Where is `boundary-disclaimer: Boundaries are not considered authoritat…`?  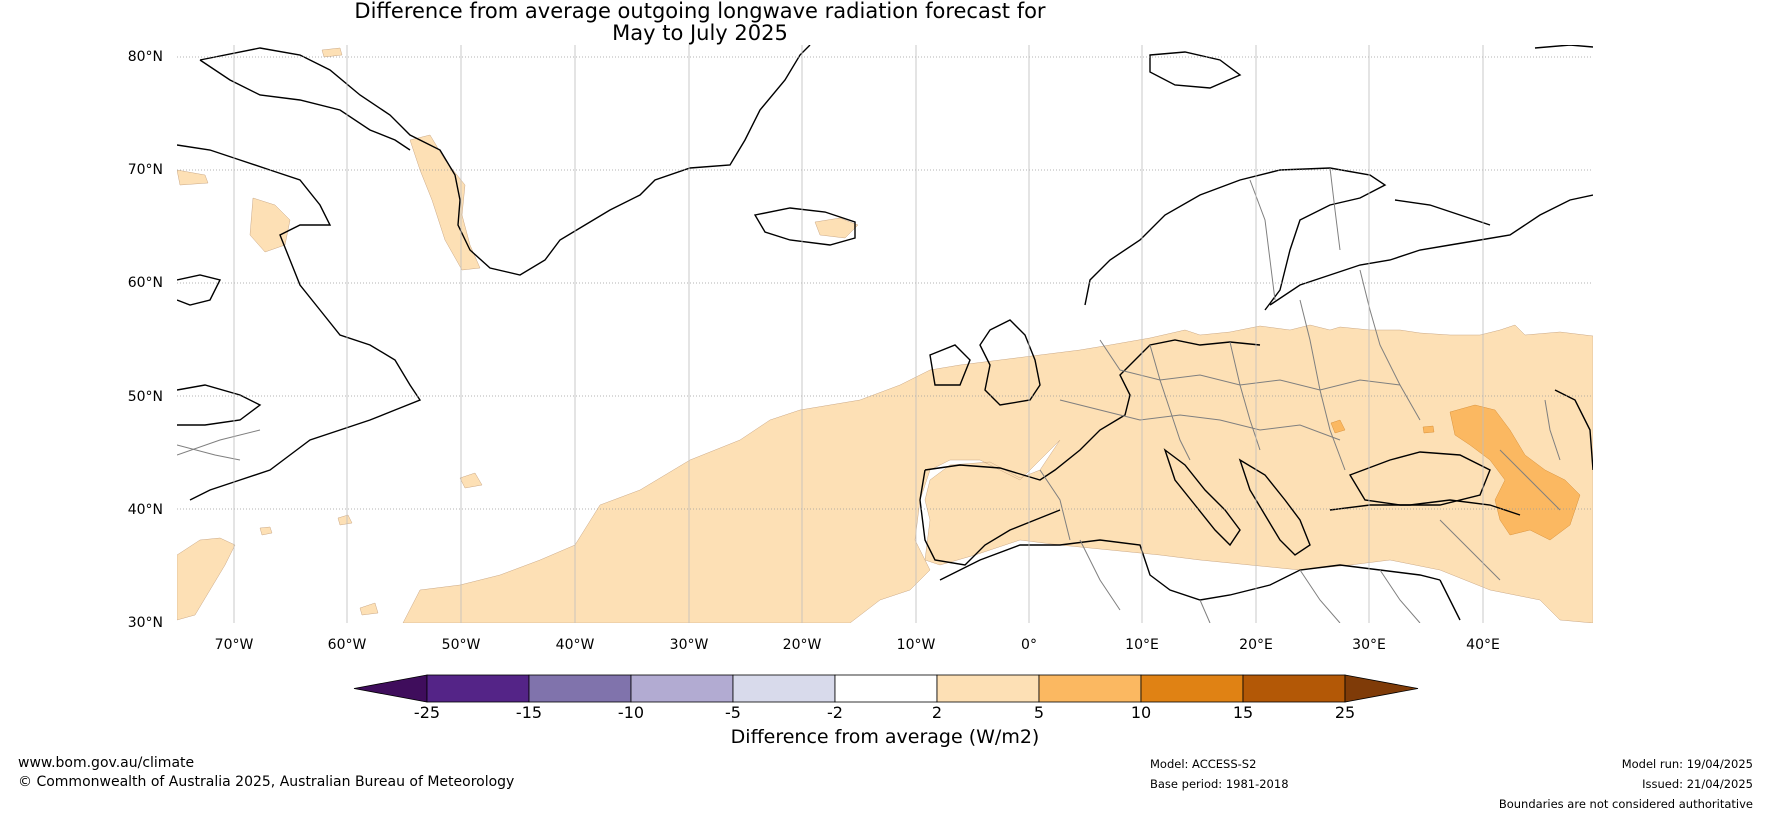
boundary-disclaimer: Boundaries are not considered authoritat… is located at coordinates (1625, 804).